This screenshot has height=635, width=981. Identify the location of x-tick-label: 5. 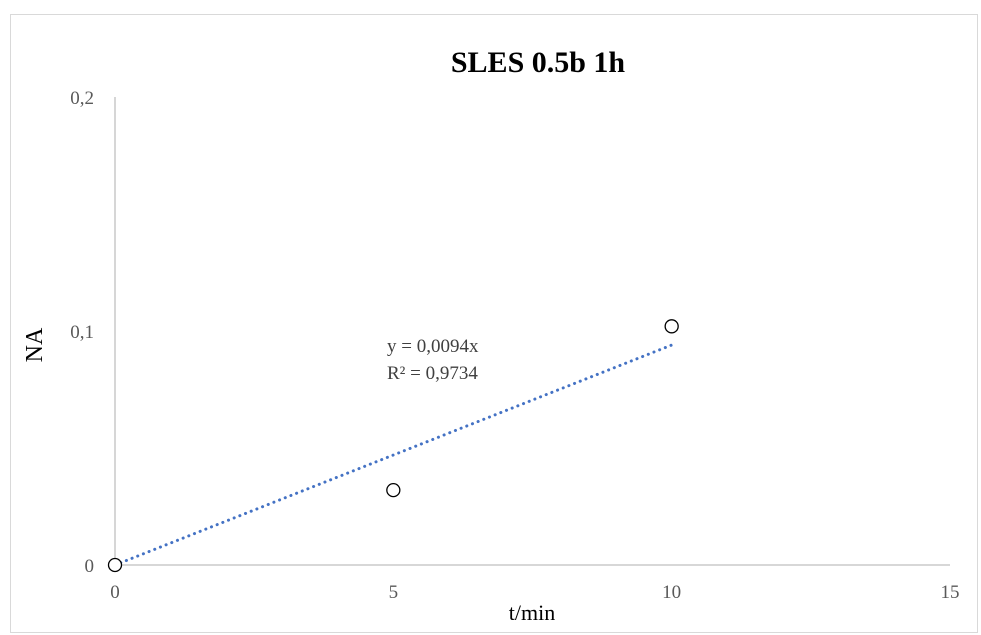
(394, 592).